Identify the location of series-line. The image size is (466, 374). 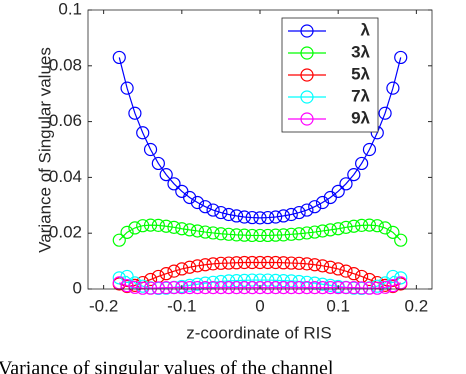
(260, 232).